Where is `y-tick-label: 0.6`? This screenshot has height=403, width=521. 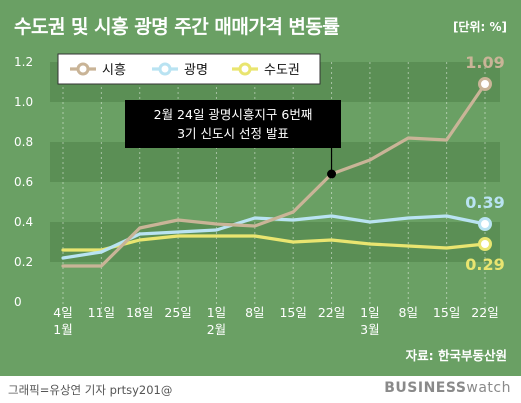
y-tick-label: 0.6 is located at coordinates (23, 182).